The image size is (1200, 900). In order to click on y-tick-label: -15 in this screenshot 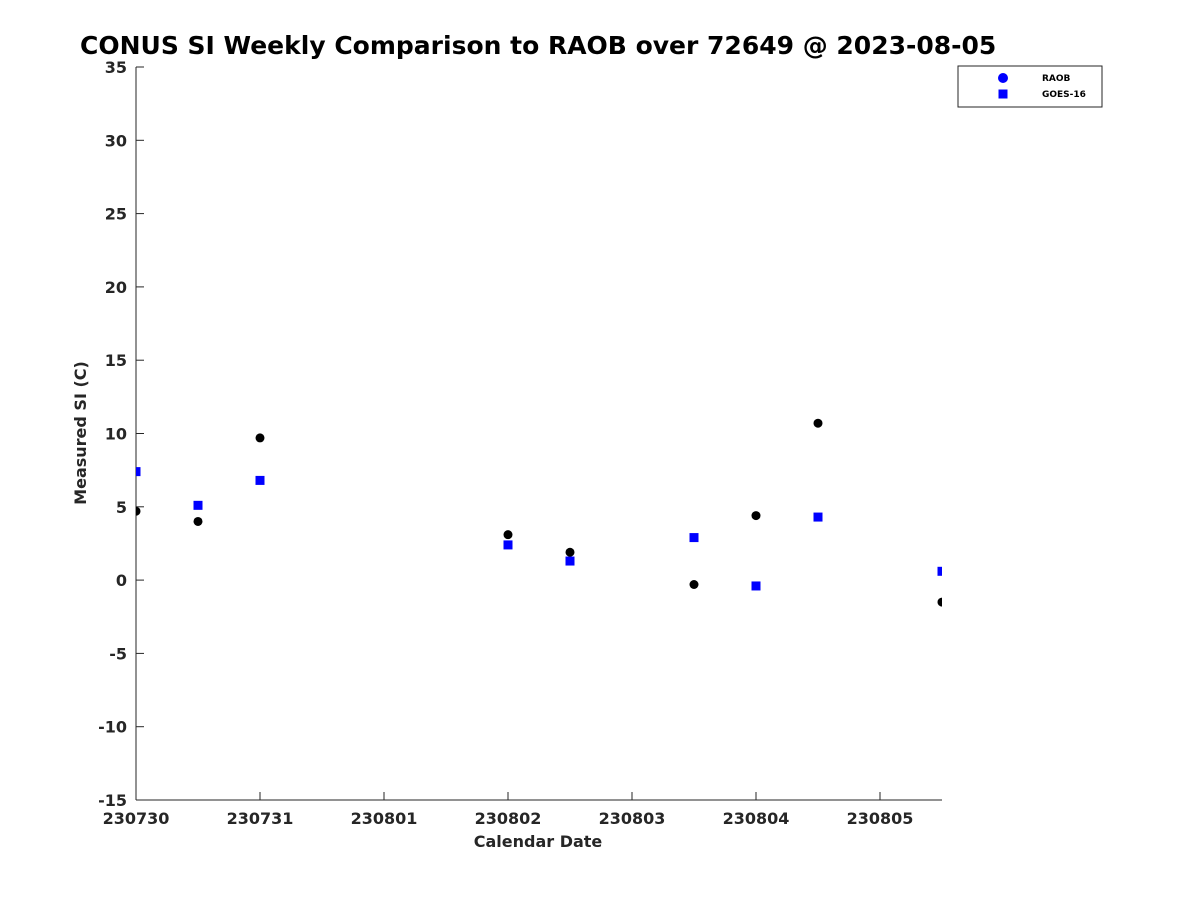, I will do `click(112, 800)`.